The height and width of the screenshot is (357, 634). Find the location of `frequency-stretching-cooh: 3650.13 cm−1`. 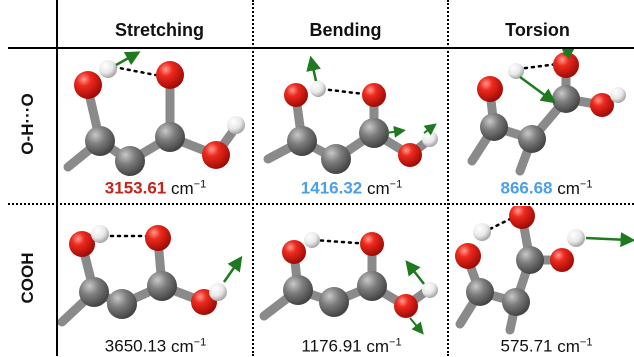

frequency-stretching-cooh: 3650.13 cm−1 is located at coordinates (155, 346).